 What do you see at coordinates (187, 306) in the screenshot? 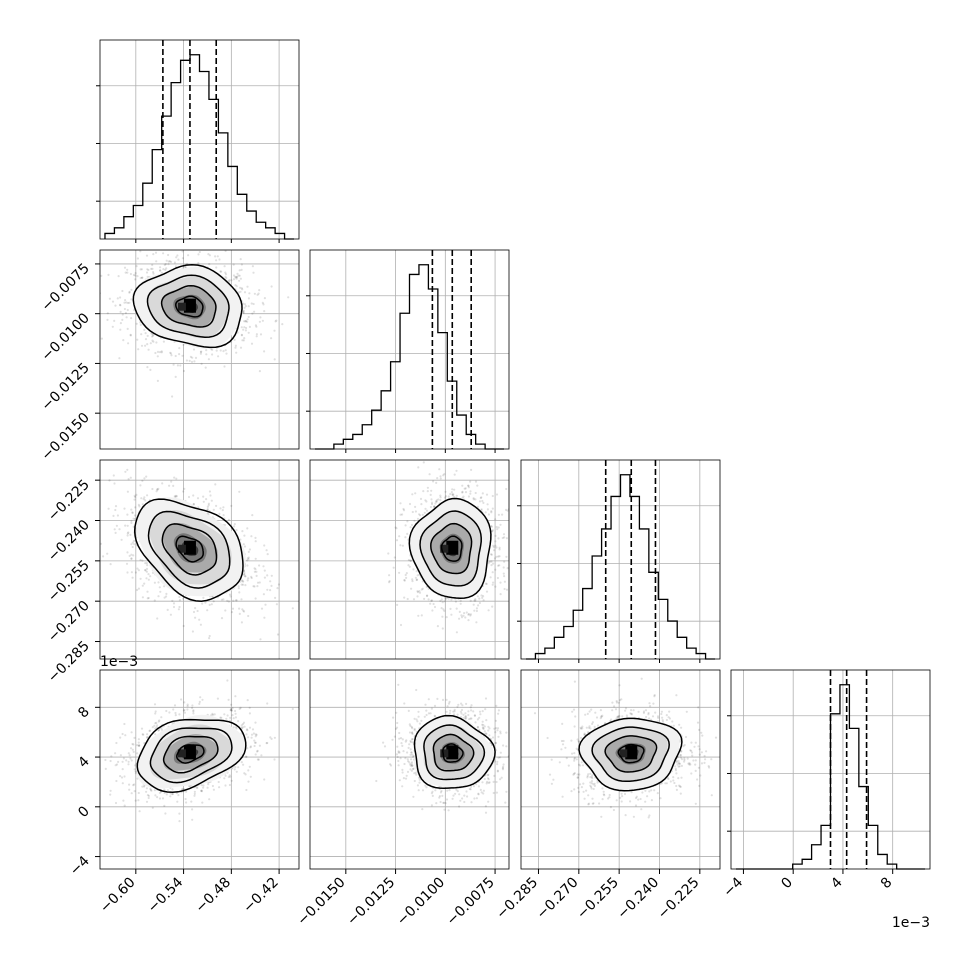
I see `contour-line` at bounding box center [187, 306].